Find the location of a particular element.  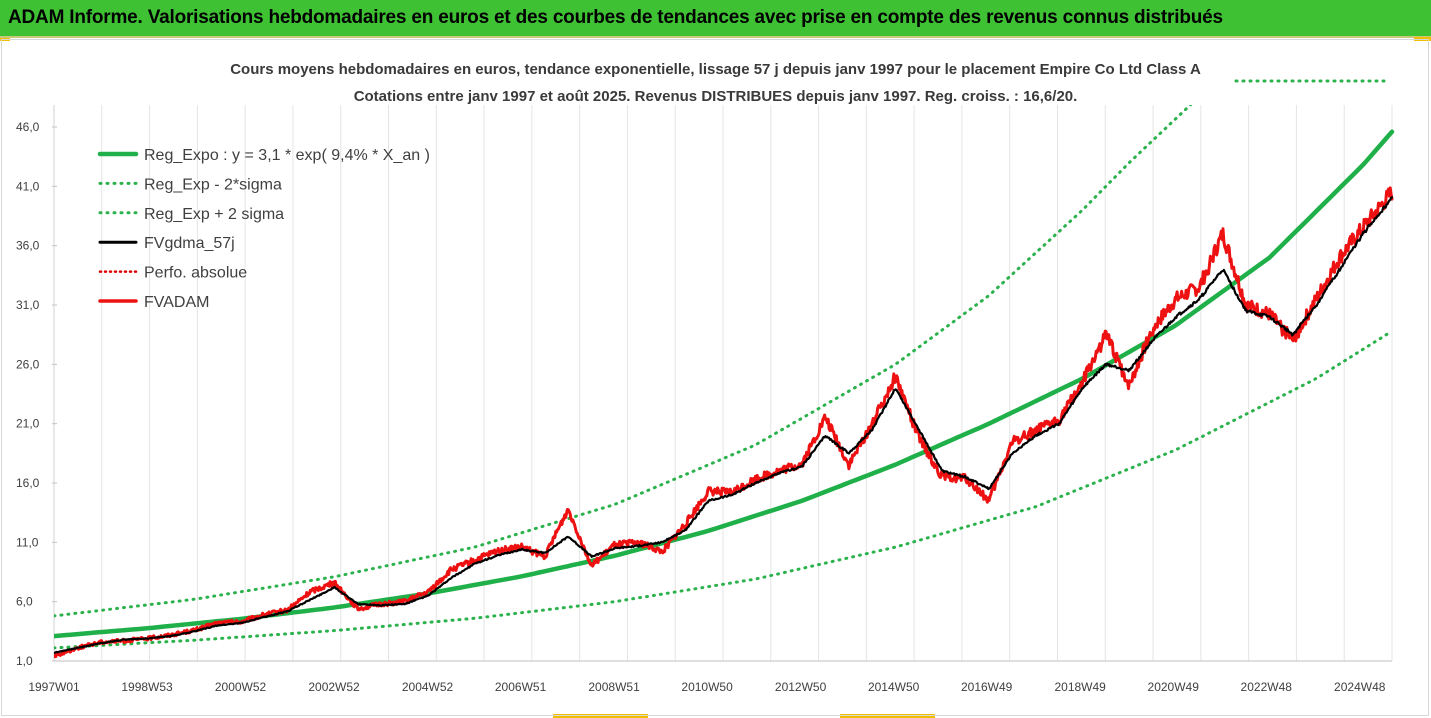

y-tick-label: 16,0 is located at coordinates (28, 483).